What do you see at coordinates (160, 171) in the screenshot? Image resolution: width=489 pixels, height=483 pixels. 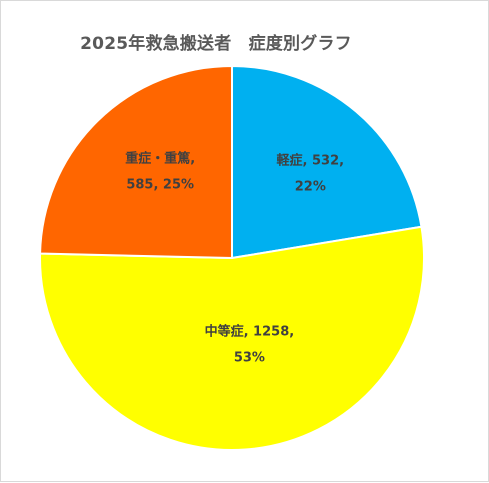 I see `data-label-severe: 重症・重篤, 585, 25%` at bounding box center [160, 171].